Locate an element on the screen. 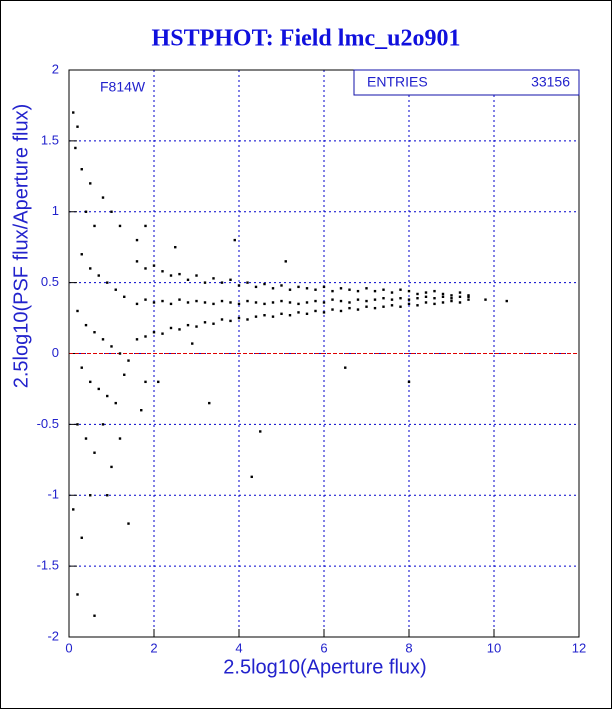 This screenshot has height=709, width=612. y-tick-label: -0.5 is located at coordinates (48, 423).